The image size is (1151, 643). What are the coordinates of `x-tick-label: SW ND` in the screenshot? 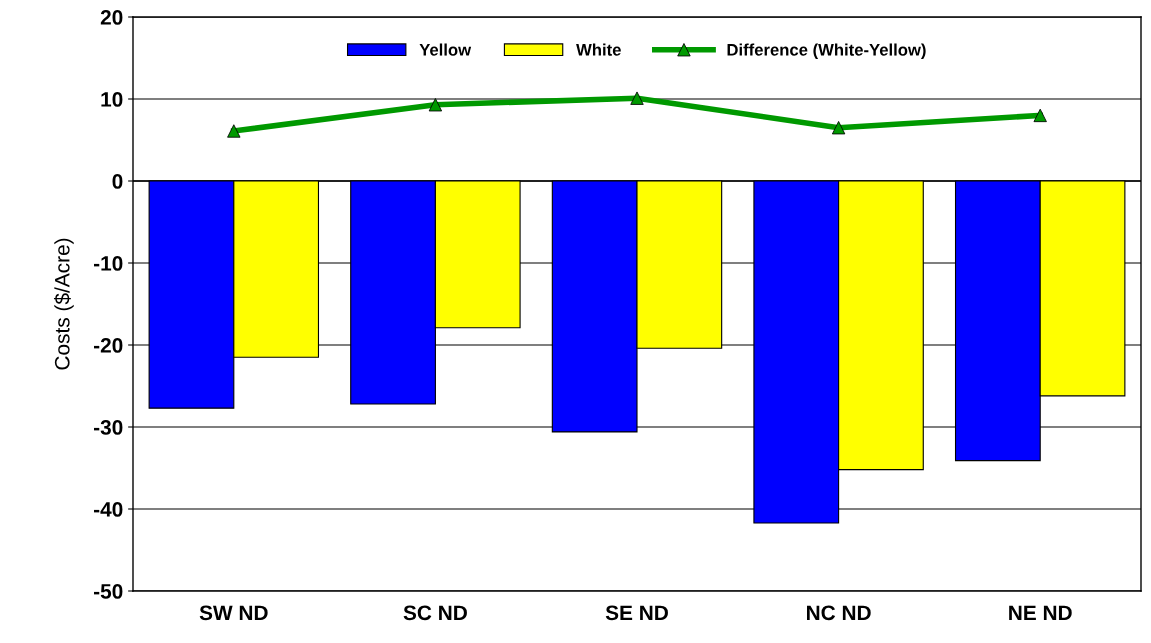 It's located at (233, 613).